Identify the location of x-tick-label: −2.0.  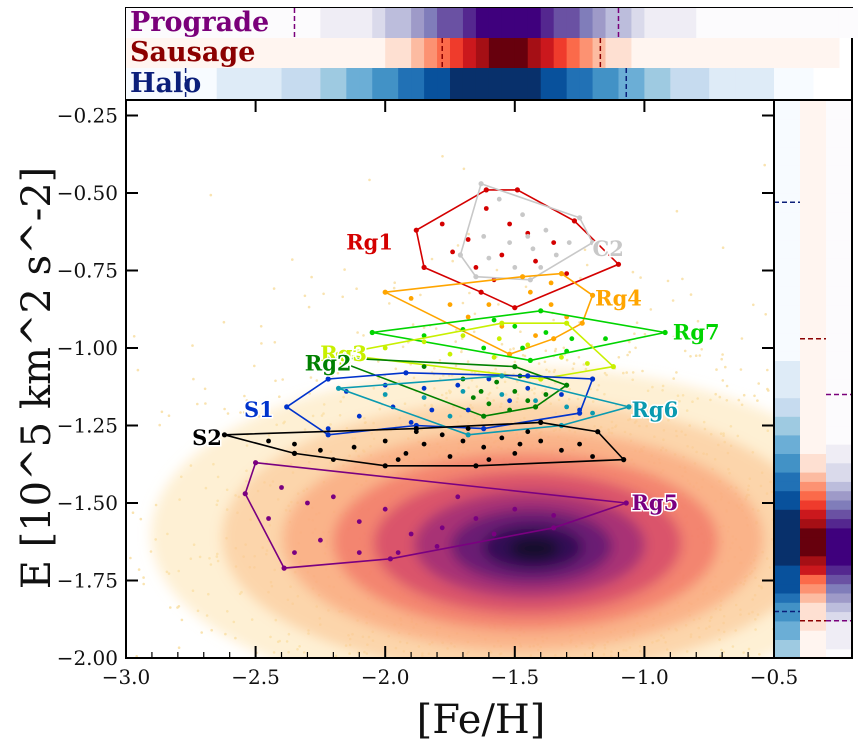
(385, 677).